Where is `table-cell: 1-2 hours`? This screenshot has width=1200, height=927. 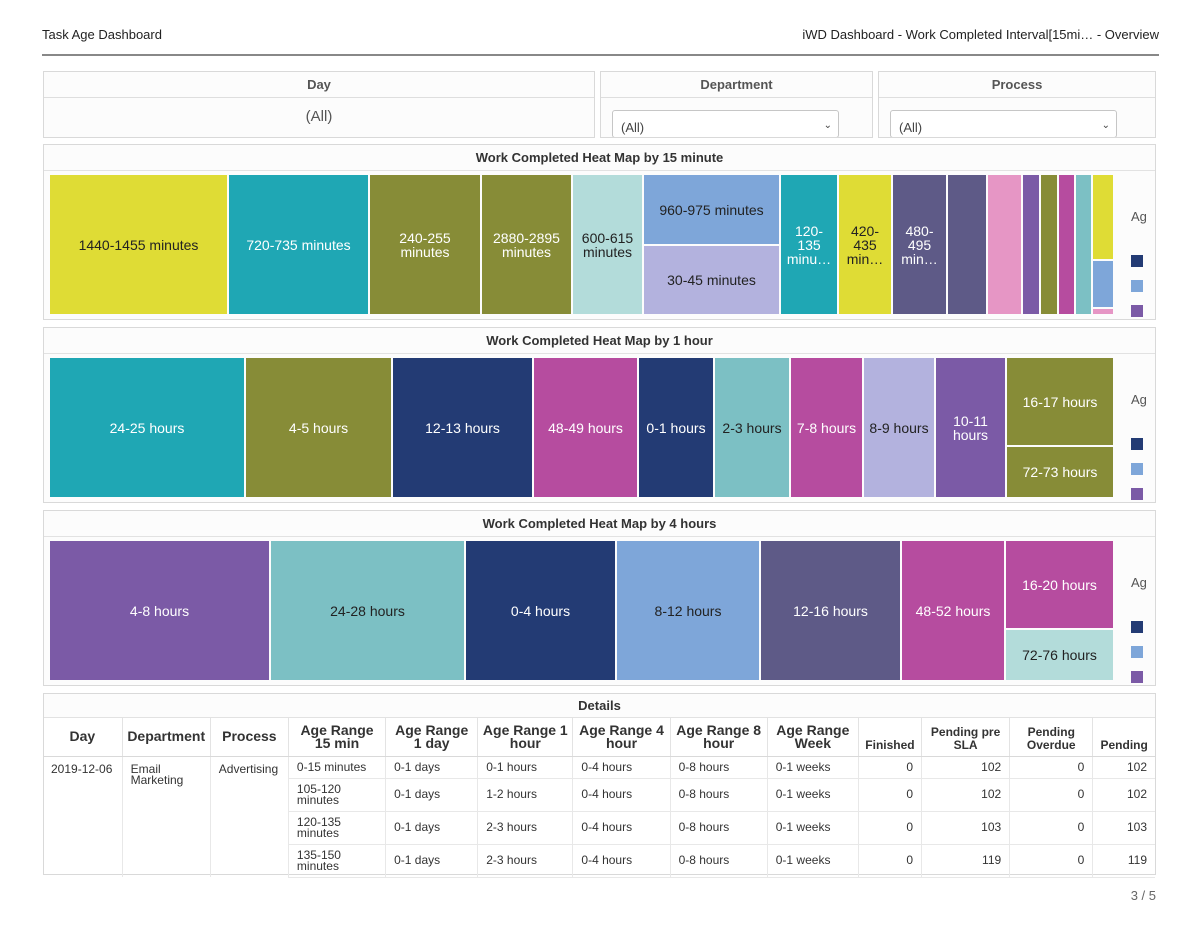 table-cell: 1-2 hours is located at coordinates (525, 795).